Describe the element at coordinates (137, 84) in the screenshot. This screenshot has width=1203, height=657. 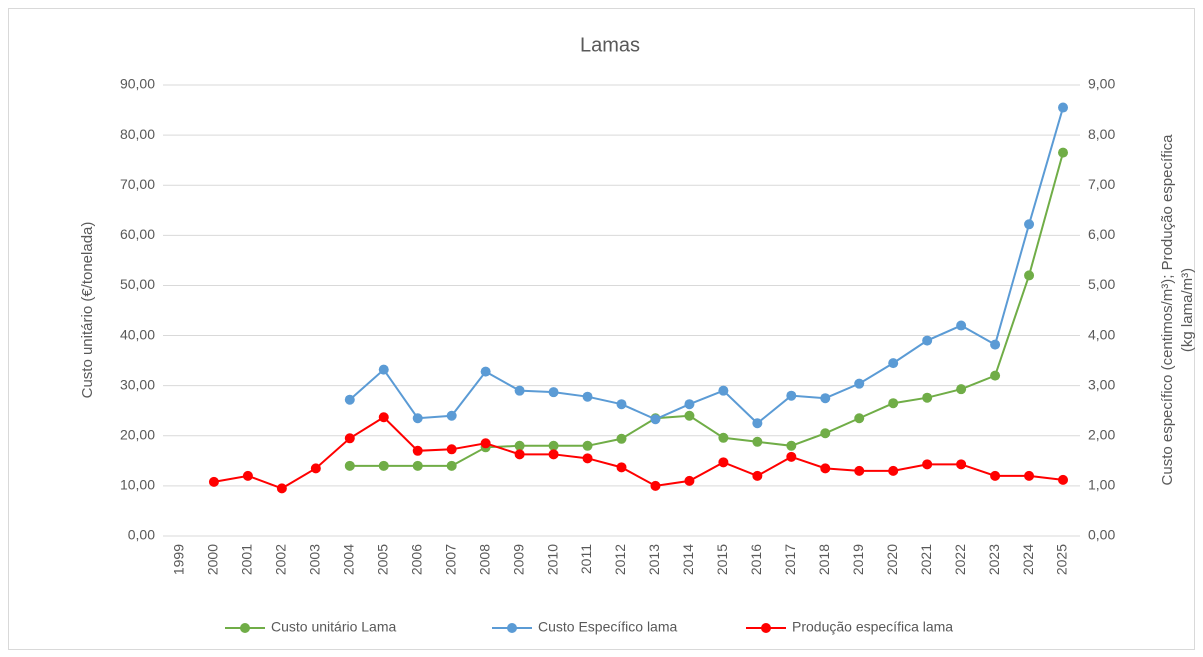
I see `y-tick-label: 90,00` at that location.